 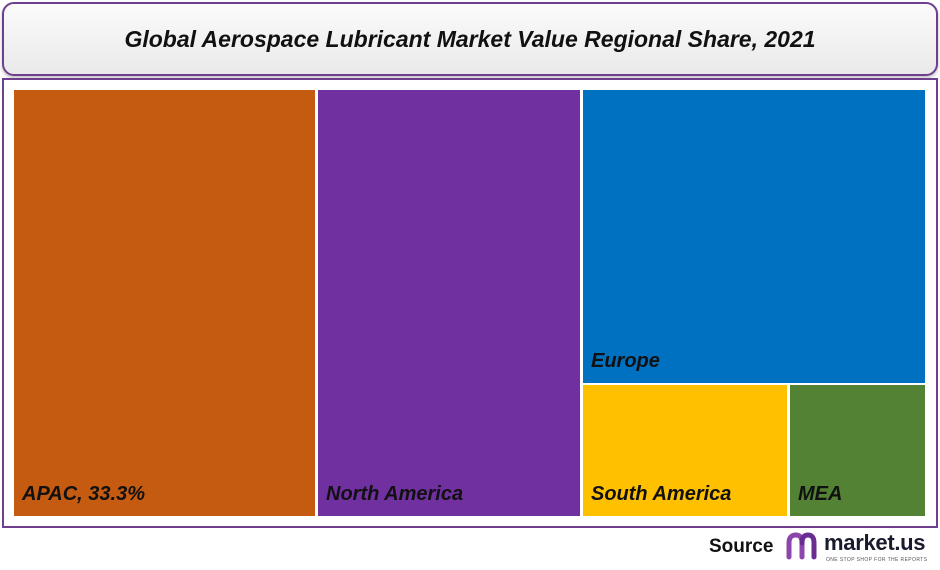 I want to click on brand-tagline: ONE STOP SHOP FOR THE REPORTS, so click(x=877, y=560).